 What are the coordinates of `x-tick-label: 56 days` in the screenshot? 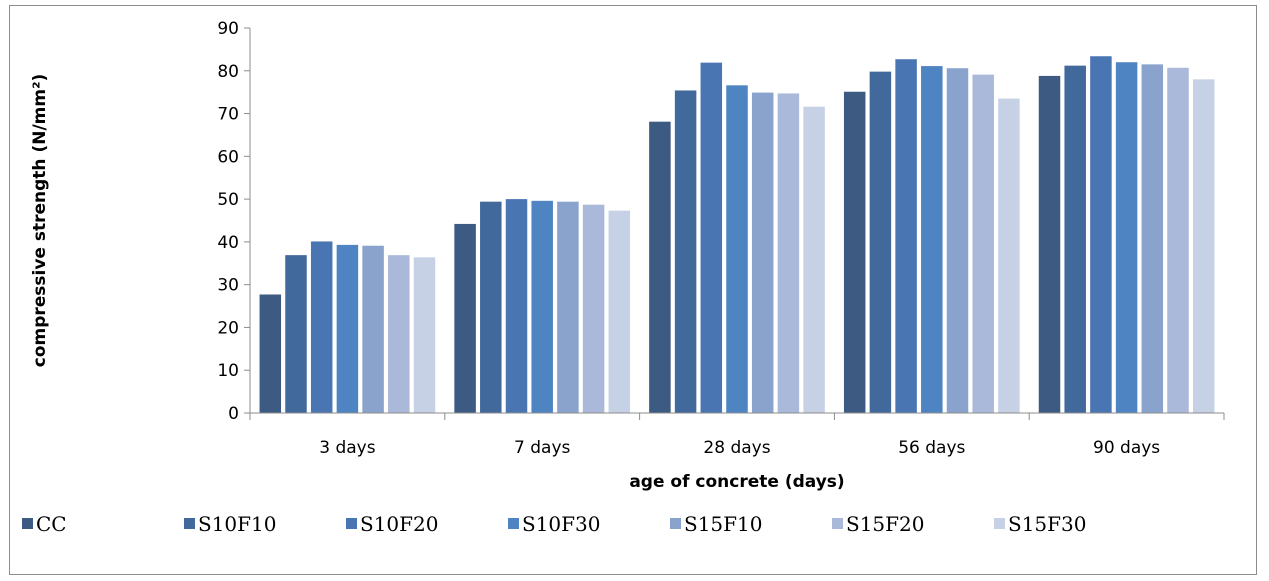 It's located at (931, 448).